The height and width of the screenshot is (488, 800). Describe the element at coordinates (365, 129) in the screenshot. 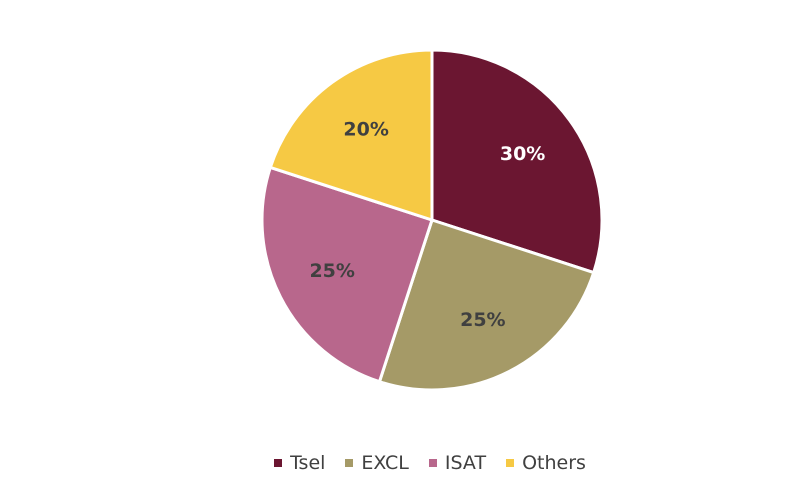

I see `slice-label-others: 20%` at that location.